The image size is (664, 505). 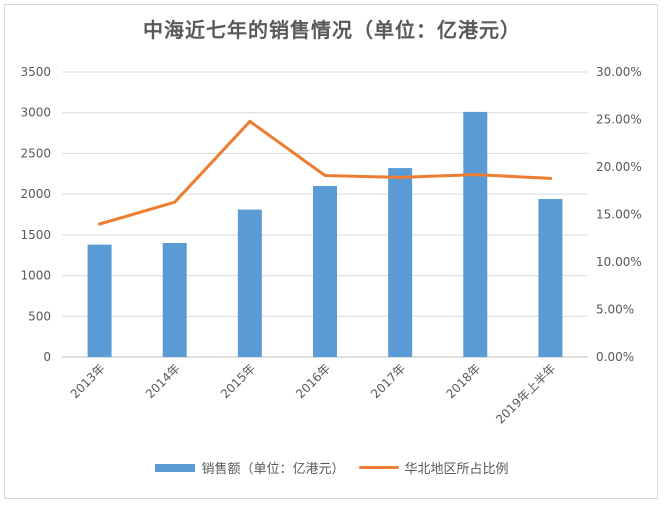 What do you see at coordinates (525, 393) in the screenshot?
I see `x-tick-label: 2019年上半年` at bounding box center [525, 393].